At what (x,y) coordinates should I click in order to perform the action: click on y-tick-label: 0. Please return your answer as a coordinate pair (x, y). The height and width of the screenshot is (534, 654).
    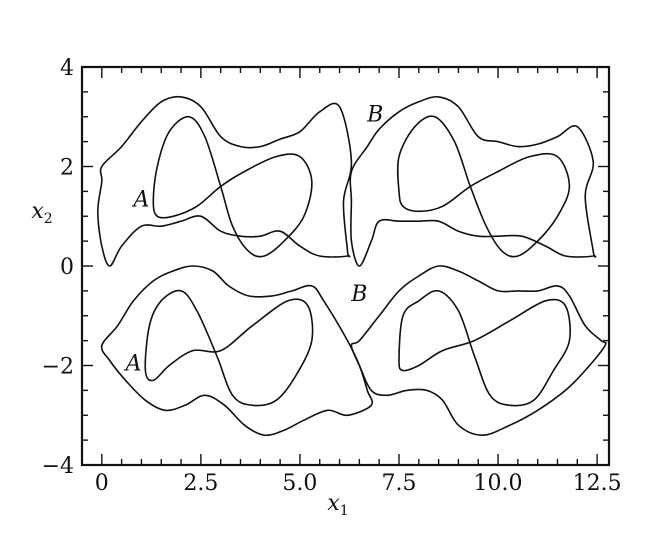
    Looking at the image, I should click on (67, 267).